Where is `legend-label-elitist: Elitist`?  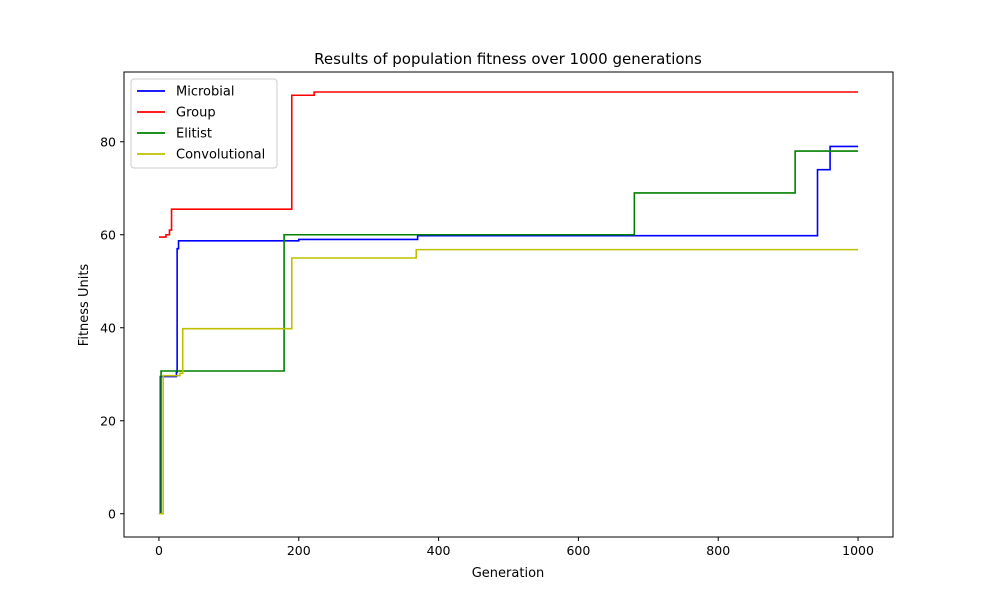
legend-label-elitist: Elitist is located at coordinates (194, 134).